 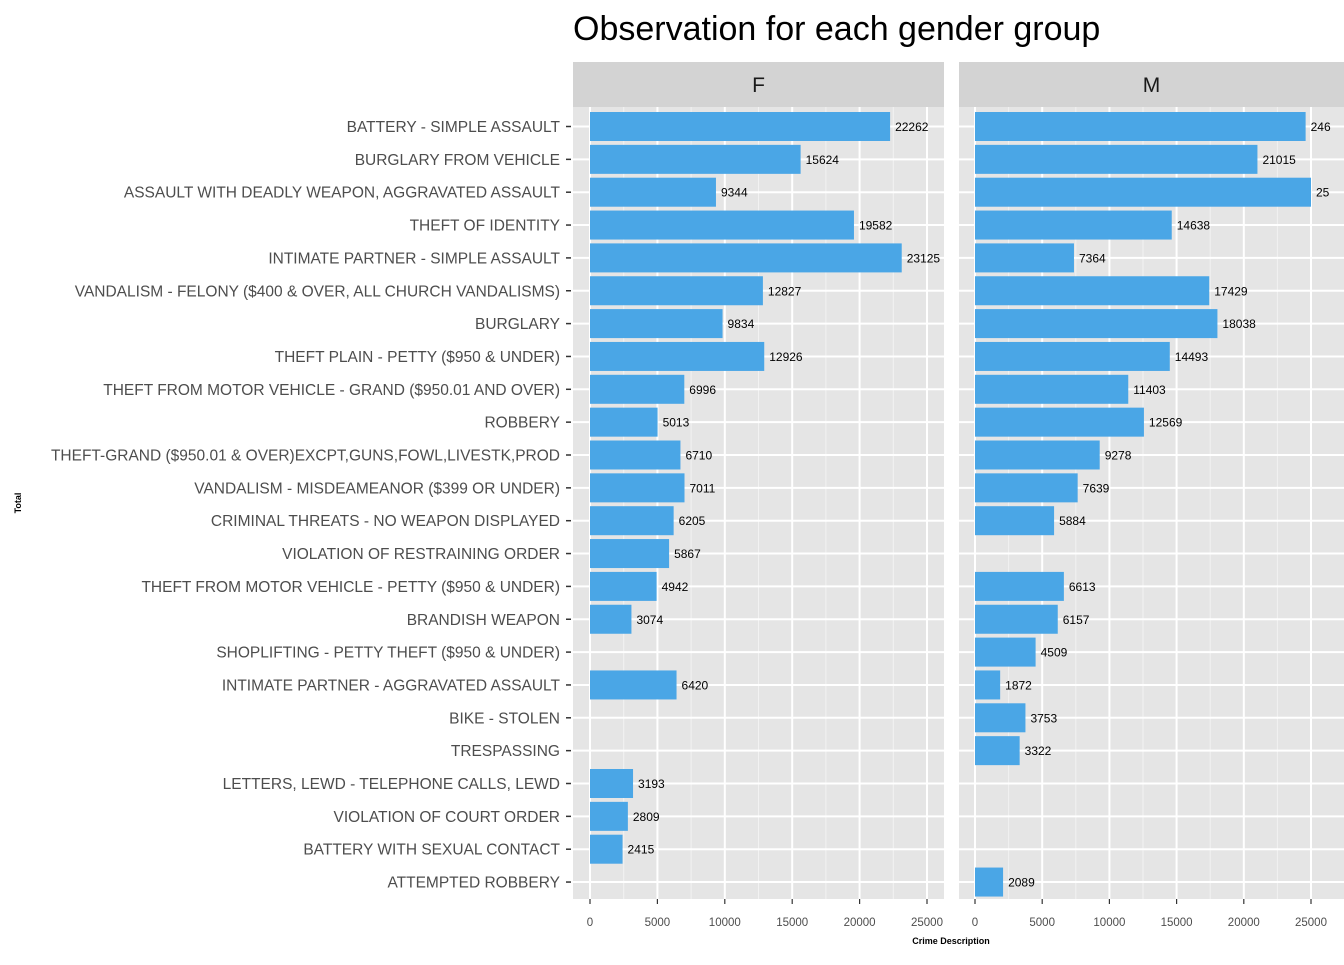 What do you see at coordinates (517, 324) in the screenshot?
I see `category-label: BURGLARY` at bounding box center [517, 324].